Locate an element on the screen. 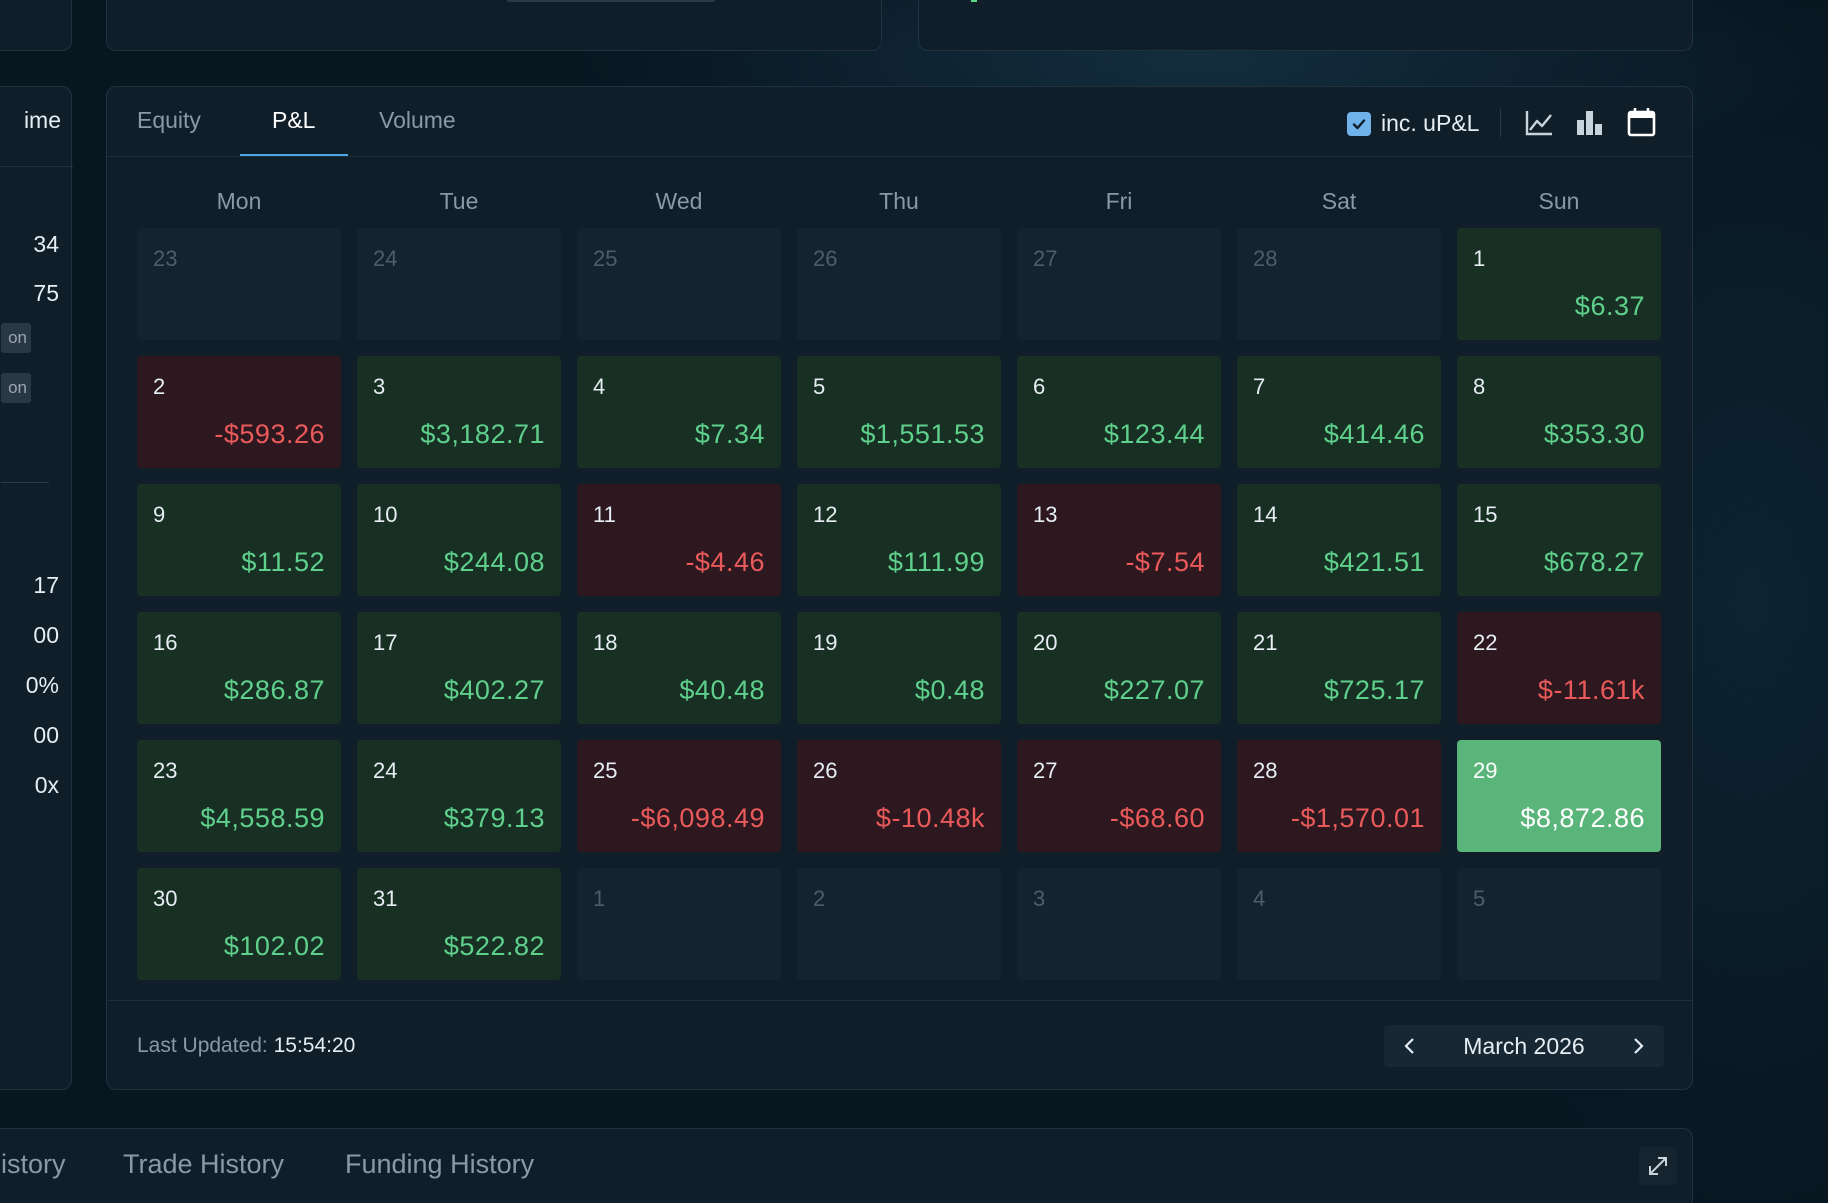 This screenshot has width=1828, height=1203. day-number: 28 is located at coordinates (1265, 258).